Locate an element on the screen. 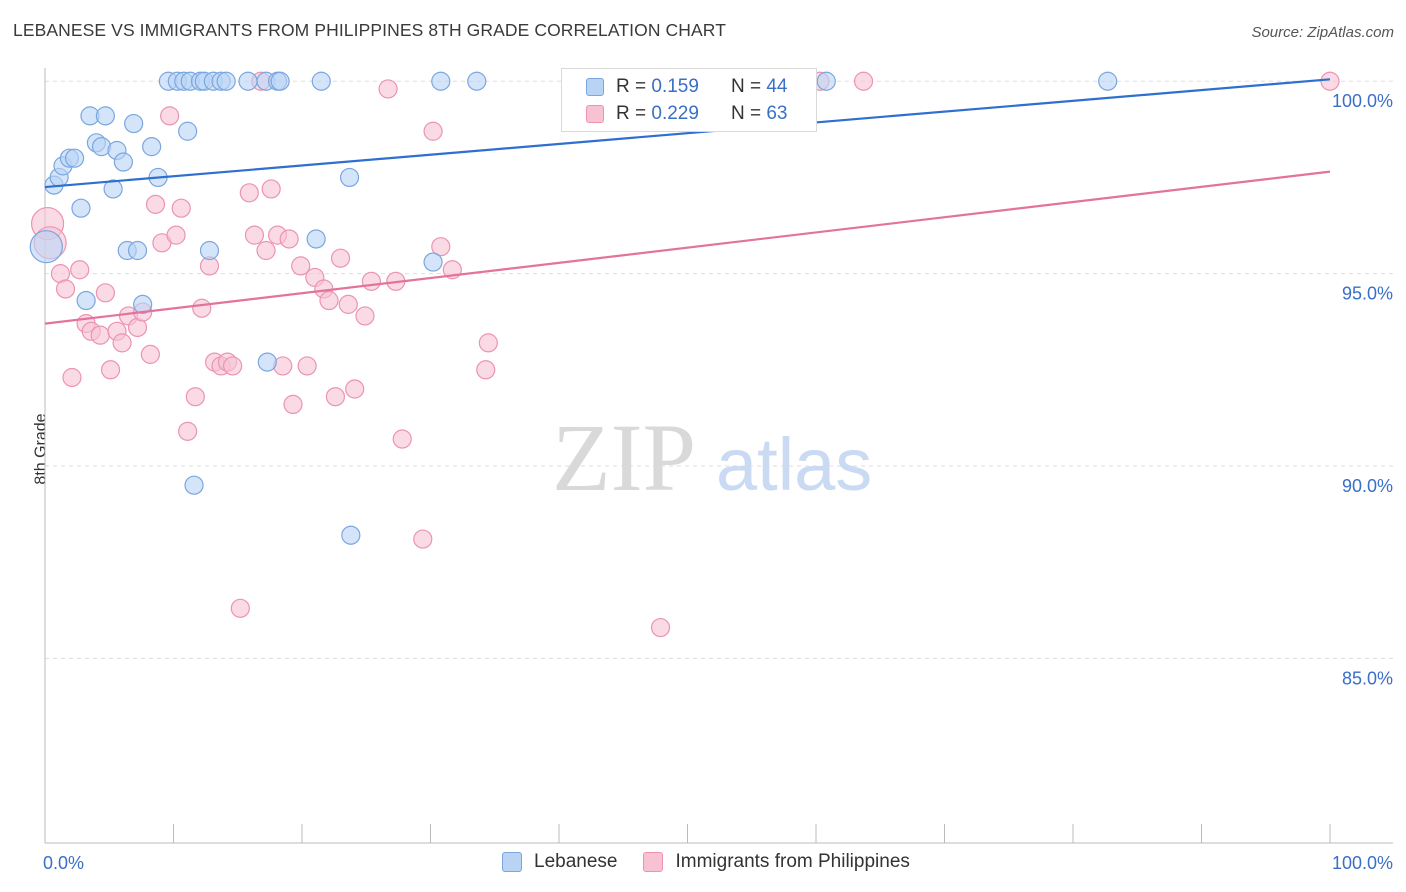  legend-item-lebanese: Lebanese is located at coordinates (559, 862).